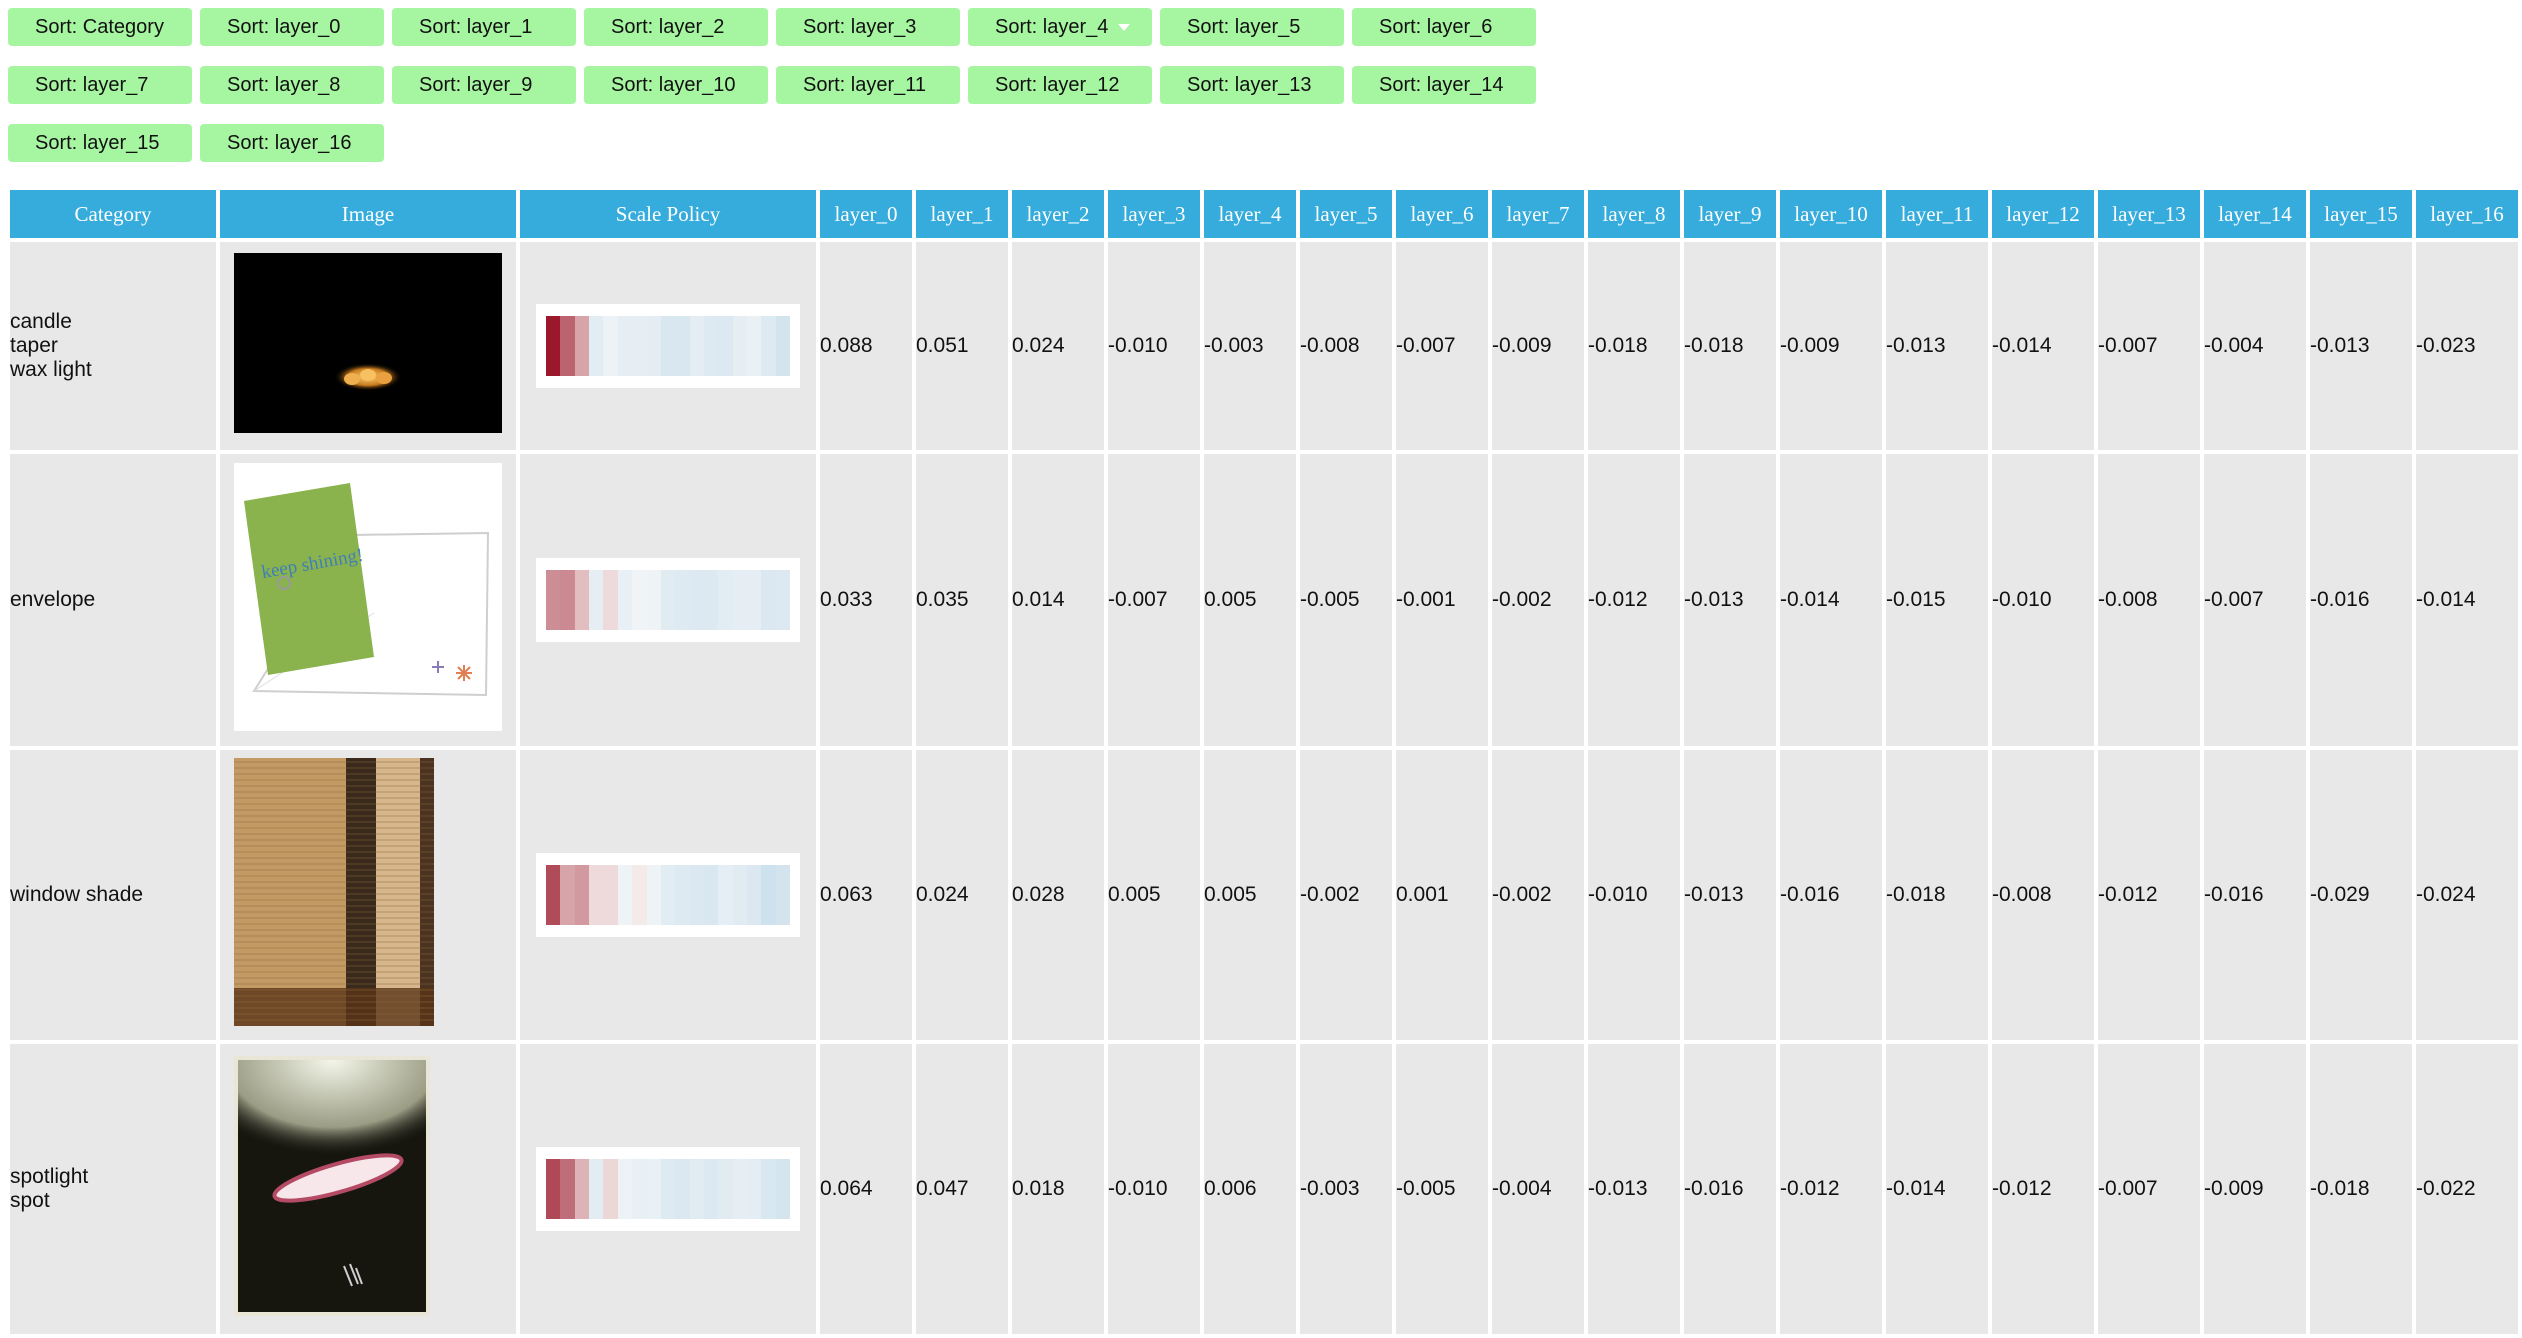 The image size is (2522, 1338). Describe the element at coordinates (100, 143) in the screenshot. I see `sort-button-layer-15: Sort: layer_15` at that location.